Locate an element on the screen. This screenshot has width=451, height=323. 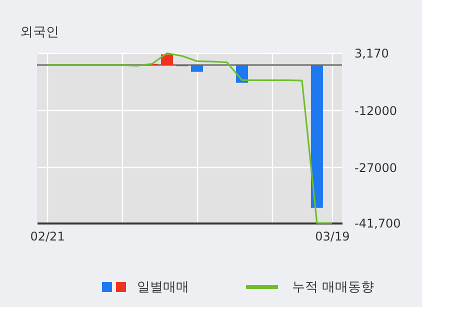
y-tick-label: -27000 is located at coordinates (376, 167).